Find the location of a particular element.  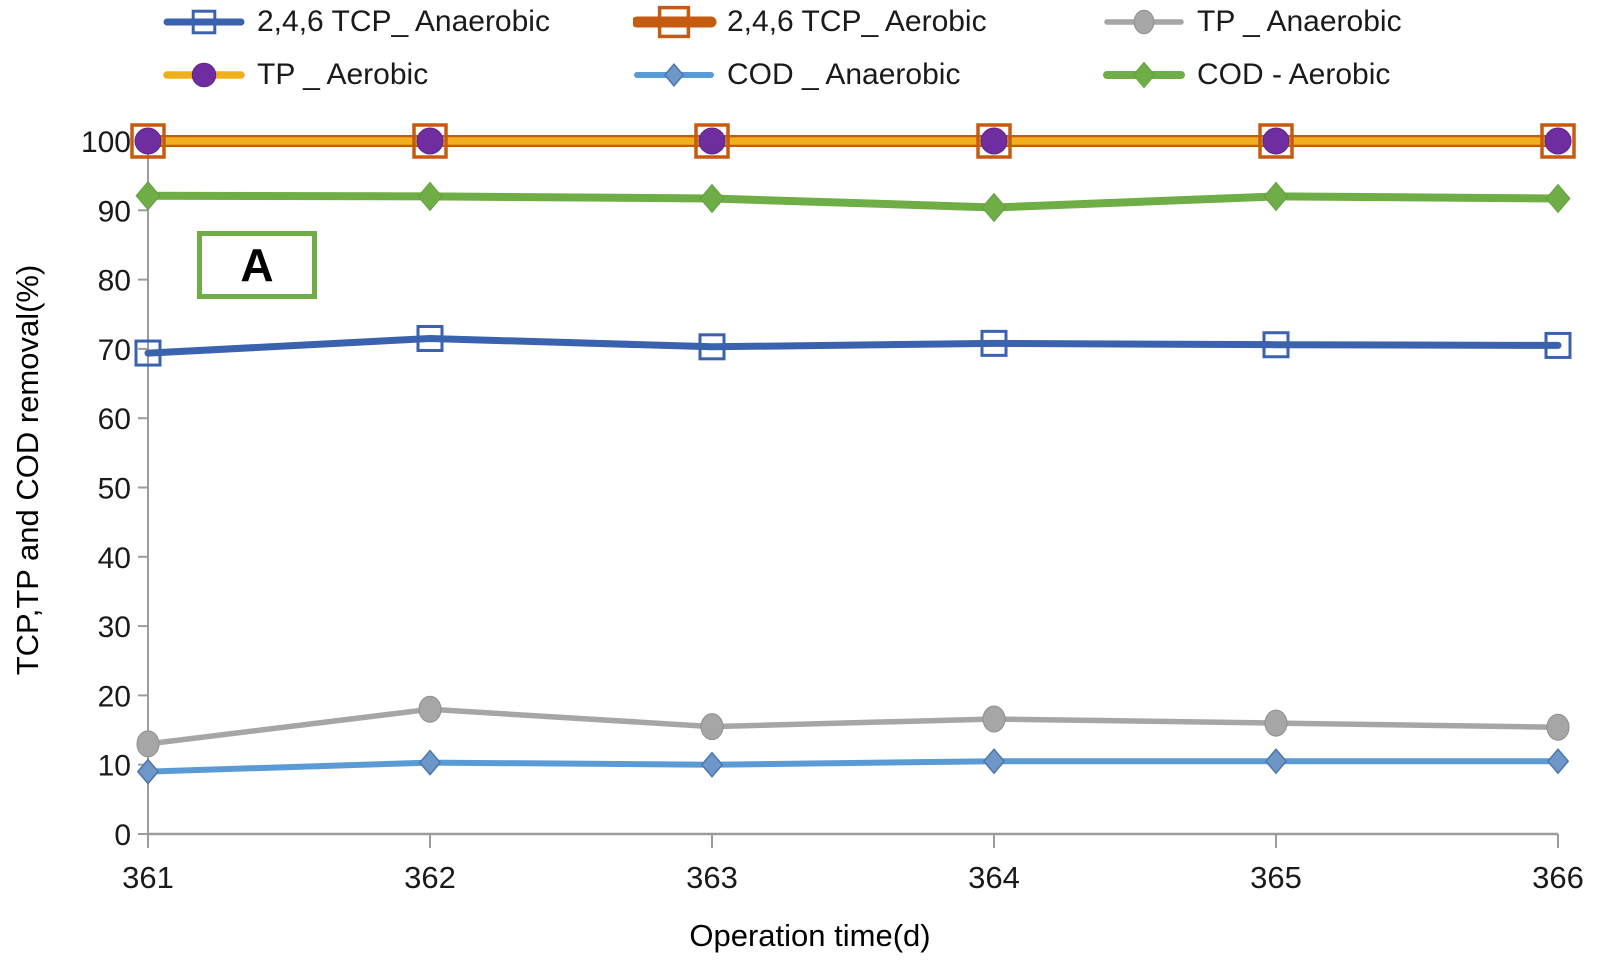

y-tick-label: 40 is located at coordinates (114, 558).